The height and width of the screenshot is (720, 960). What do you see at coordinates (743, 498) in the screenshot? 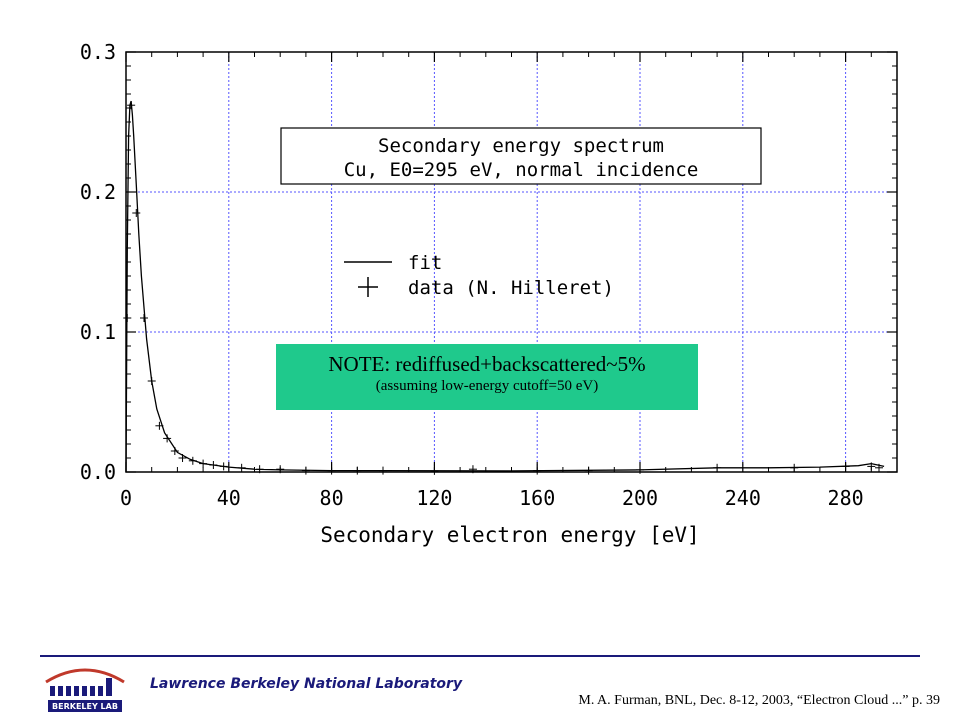
I see `x-tick-label: 240` at bounding box center [743, 498].